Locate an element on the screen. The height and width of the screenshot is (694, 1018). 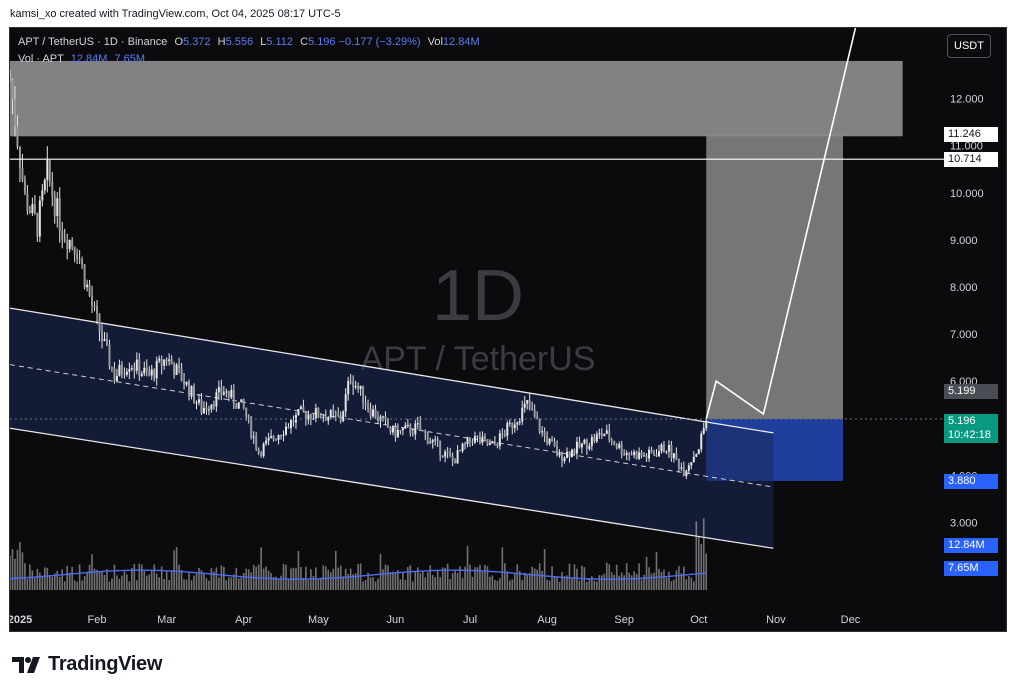
tradingview-brand: TradingView is located at coordinates (105, 664).